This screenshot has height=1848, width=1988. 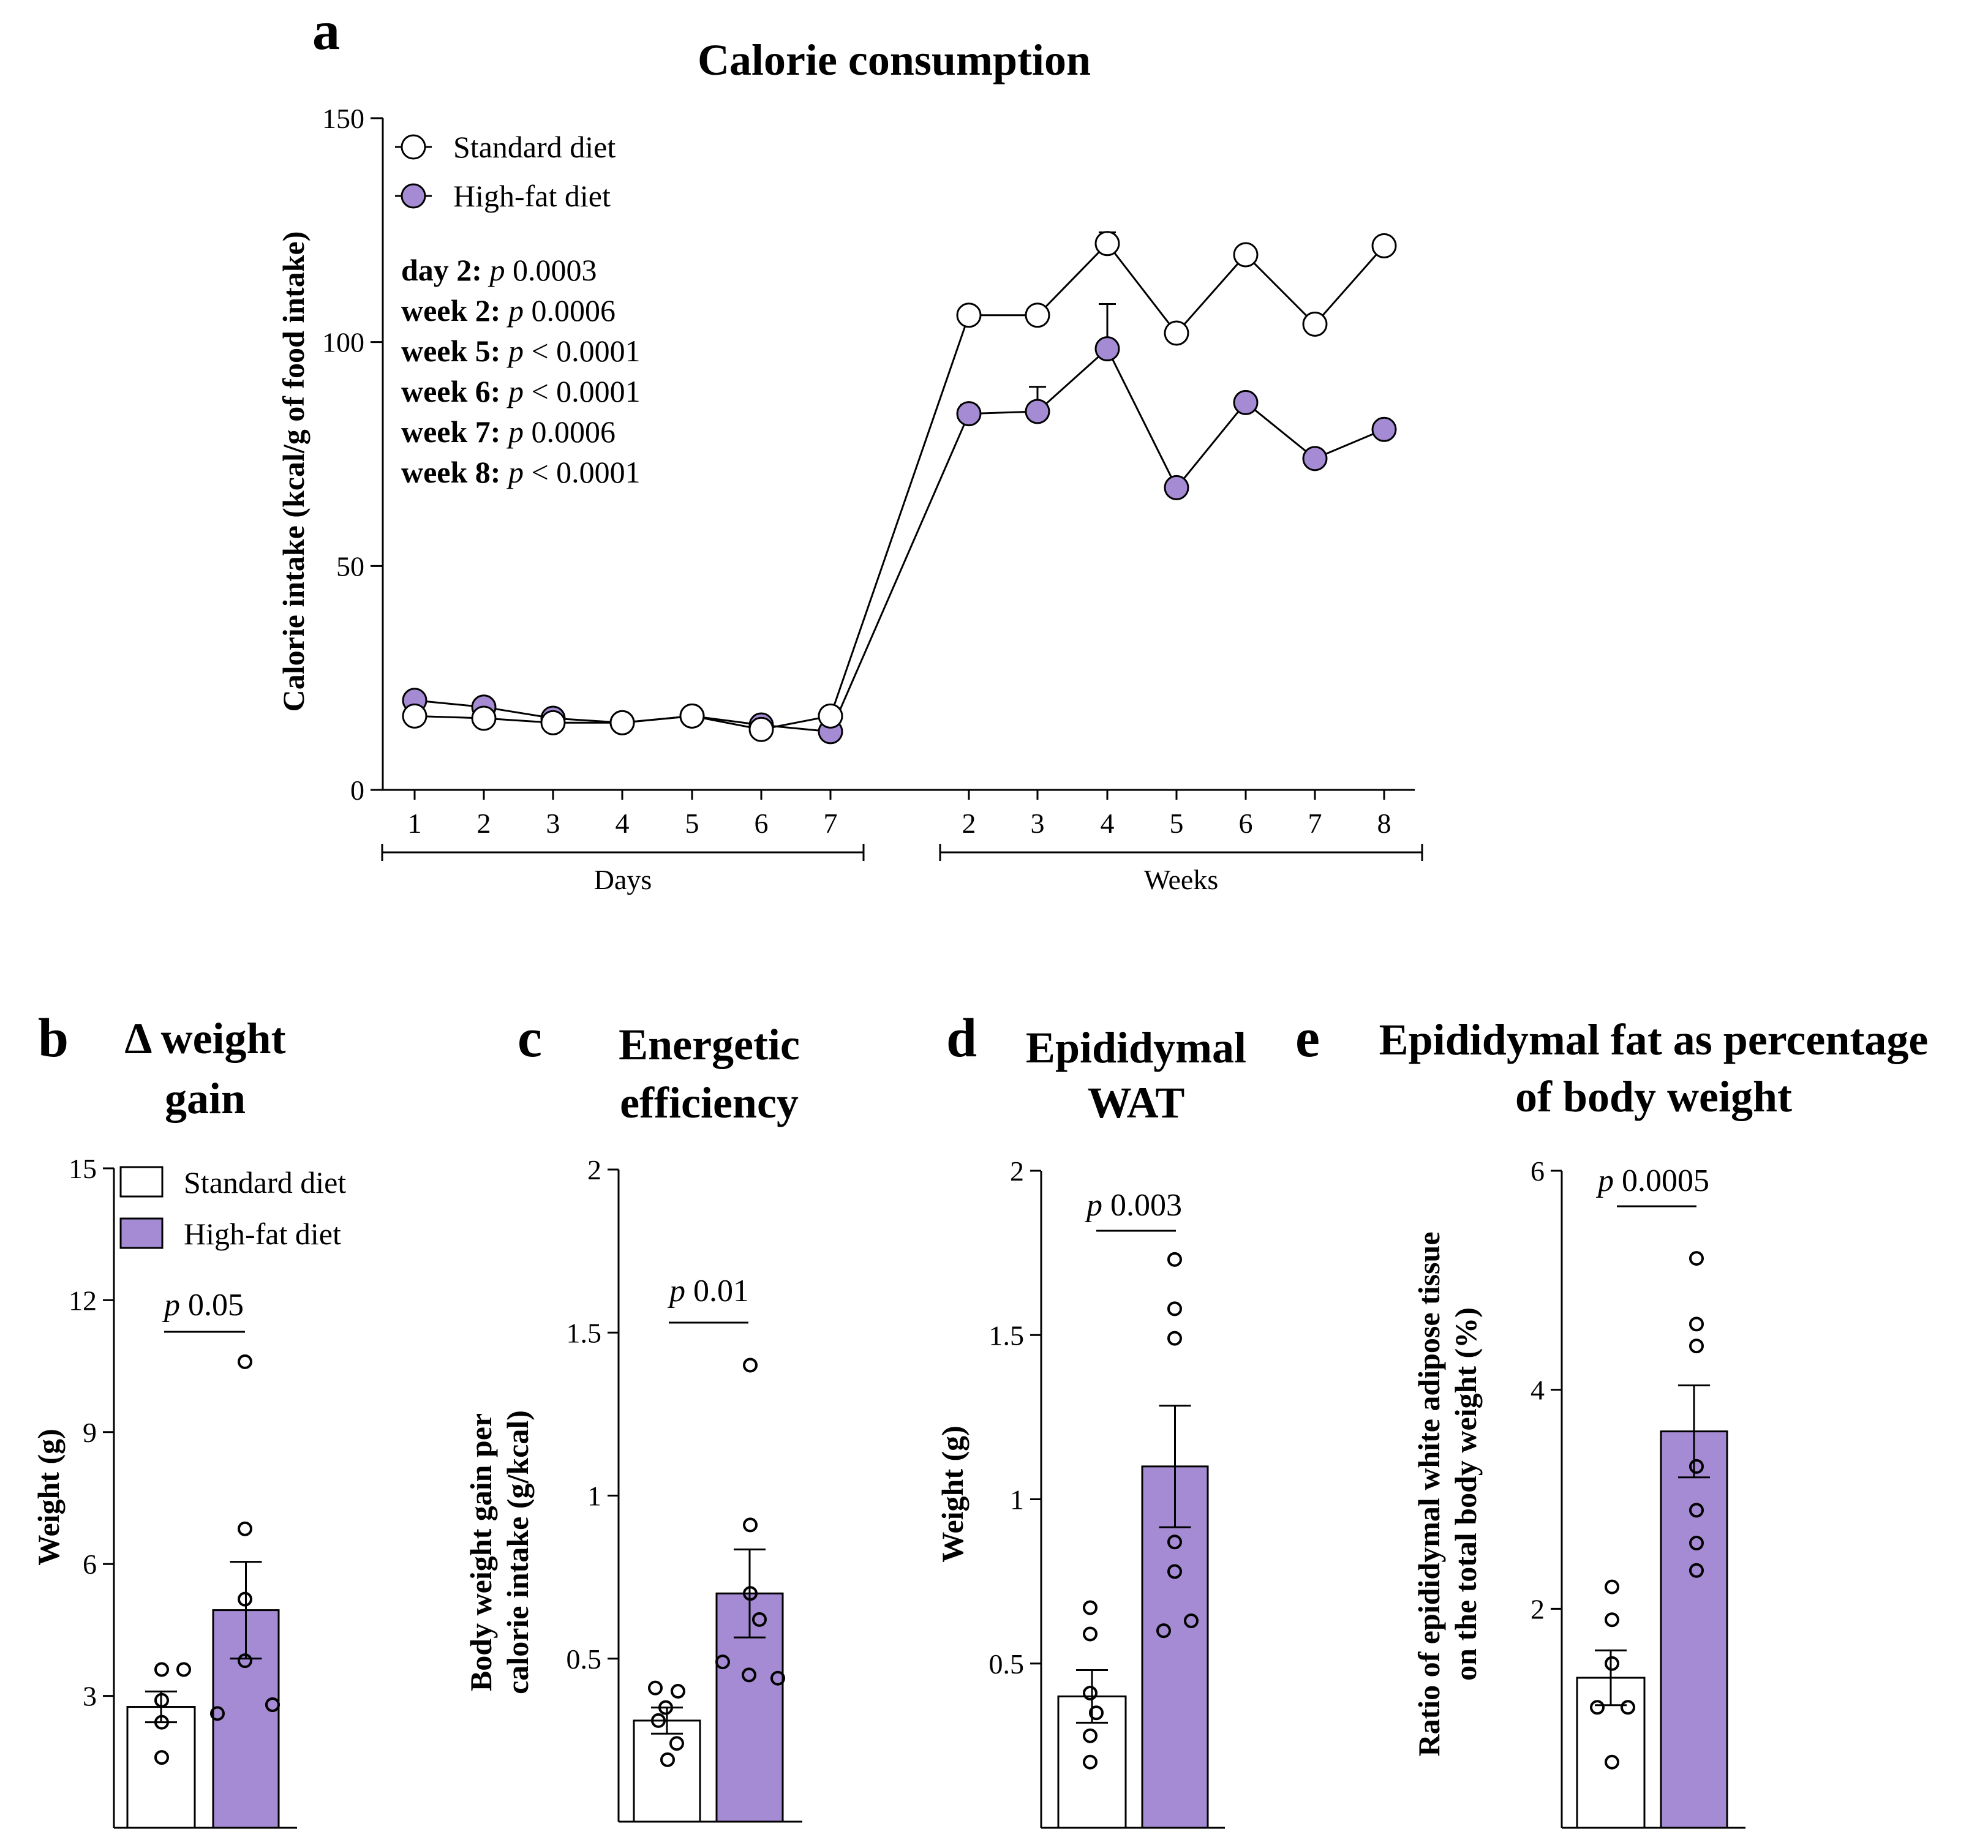 I want to click on x-tick-label: 8, so click(x=1384, y=824).